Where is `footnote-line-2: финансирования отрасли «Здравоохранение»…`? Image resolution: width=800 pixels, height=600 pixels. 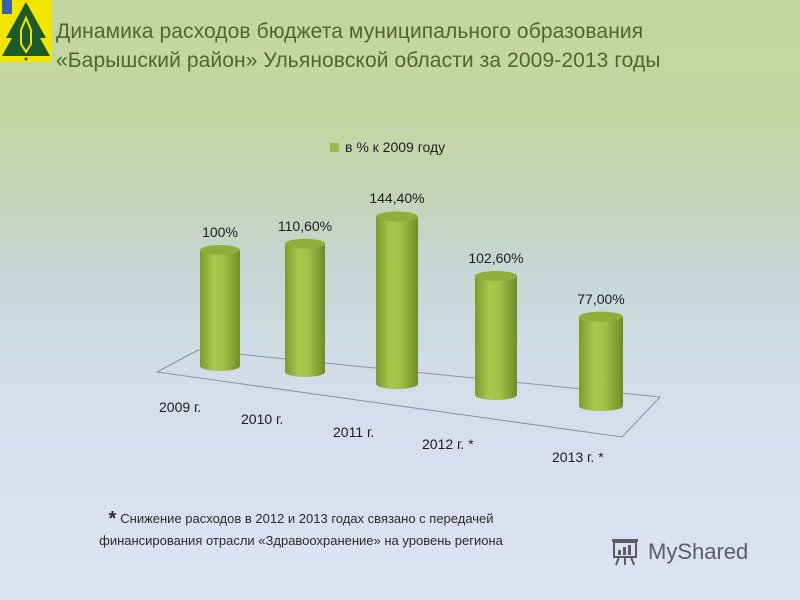
footnote-line-2: финансирования отрасли «Здравоохранение»… is located at coordinates (301, 540).